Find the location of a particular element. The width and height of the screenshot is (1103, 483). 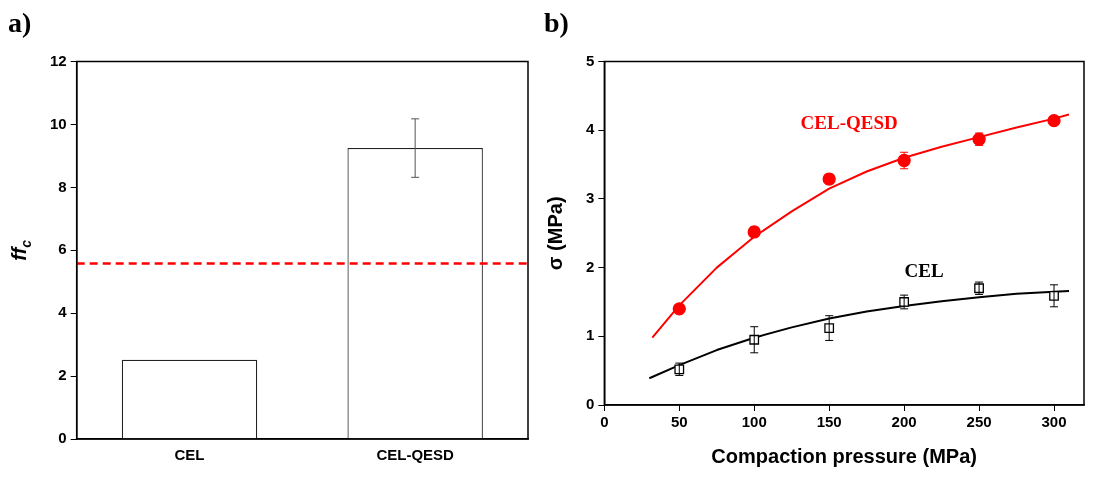

x-tick-label: 50 is located at coordinates (679, 422).